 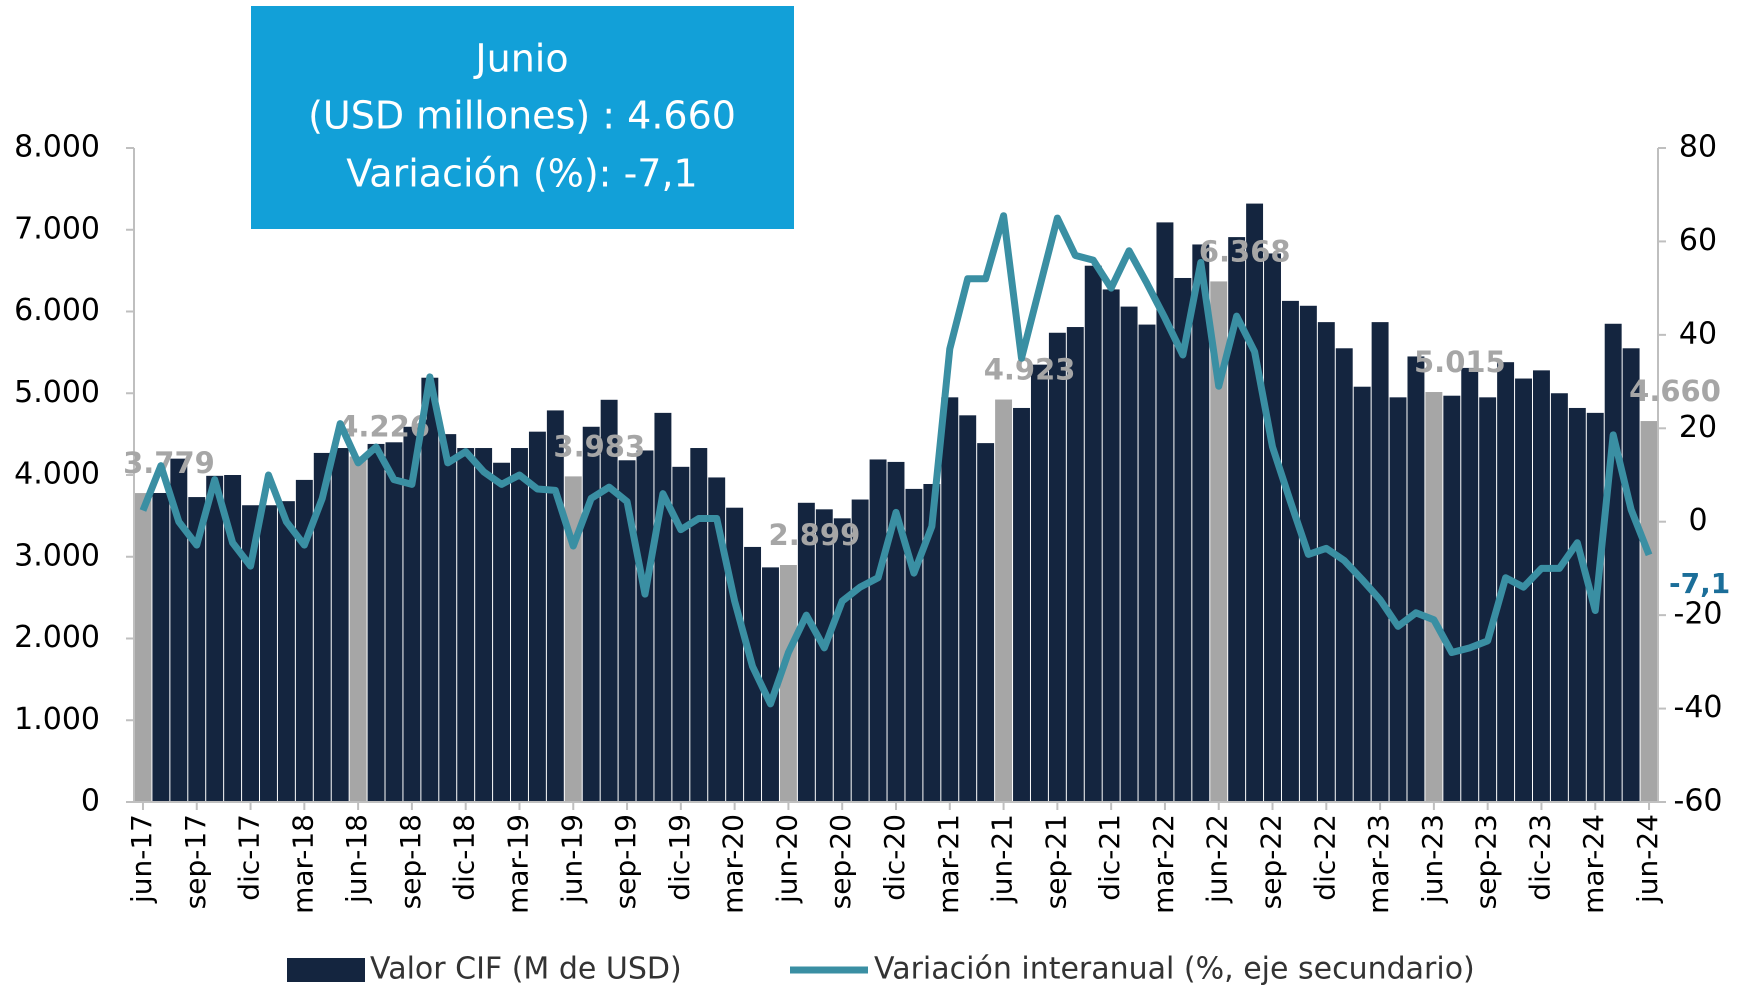 I want to click on x-tick-label: dic-23, so click(x=1539, y=857).